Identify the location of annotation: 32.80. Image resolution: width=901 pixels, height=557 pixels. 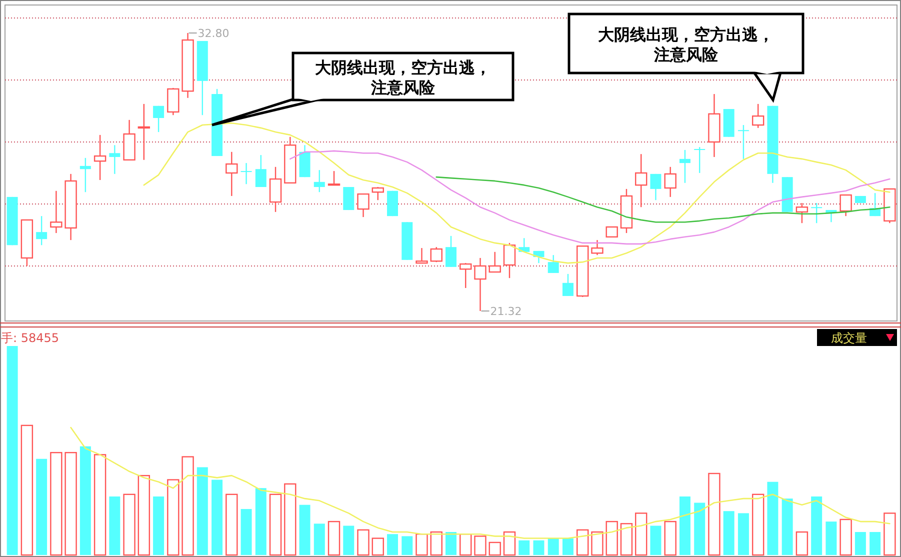
(214, 33).